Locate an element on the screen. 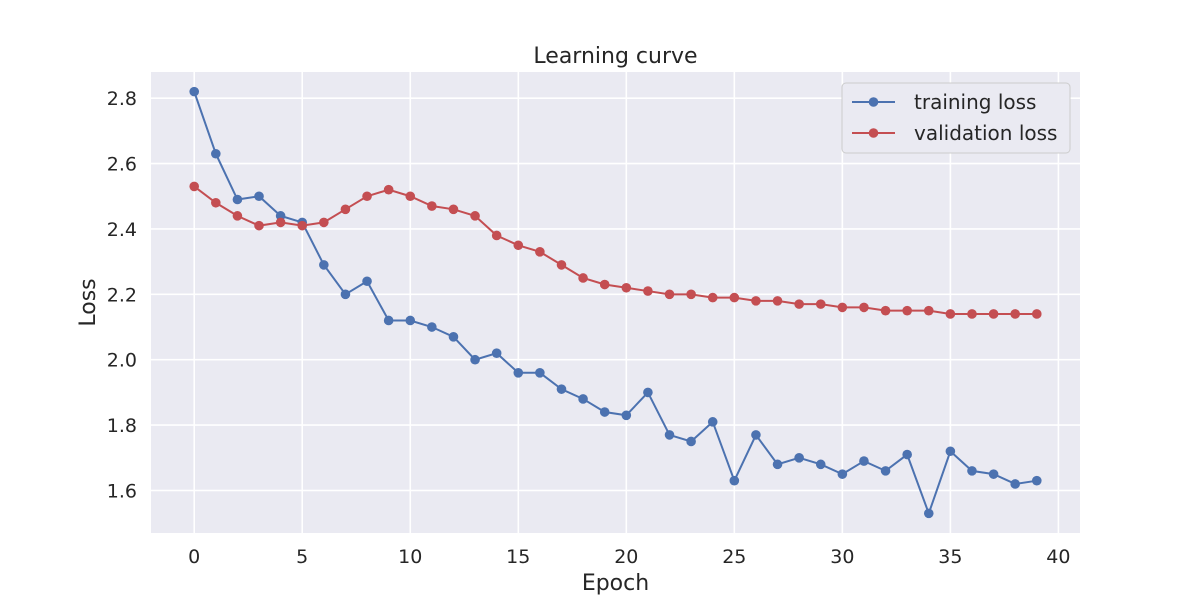 The width and height of the screenshot is (1200, 600). x-tick-label: 30 is located at coordinates (842, 557).